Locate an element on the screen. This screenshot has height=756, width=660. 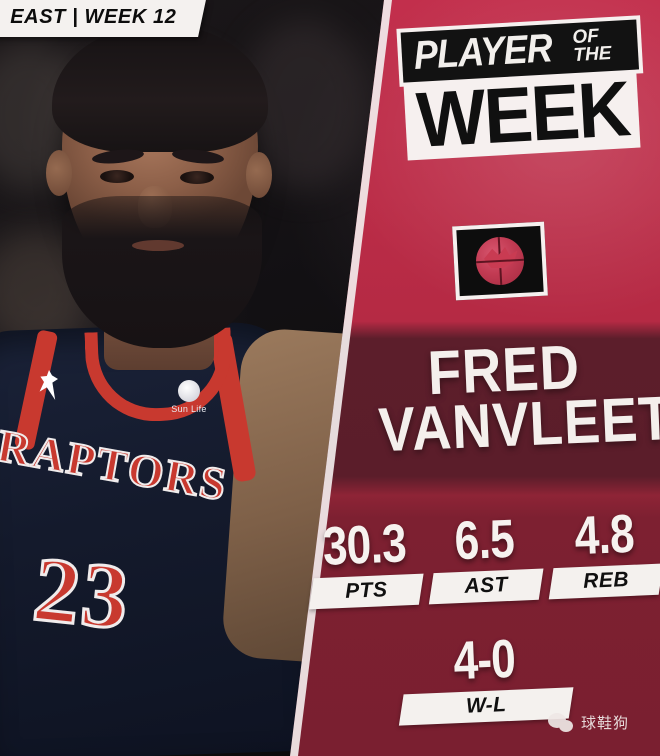
watermark-text: 球鞋狗 is located at coordinates (605, 723).